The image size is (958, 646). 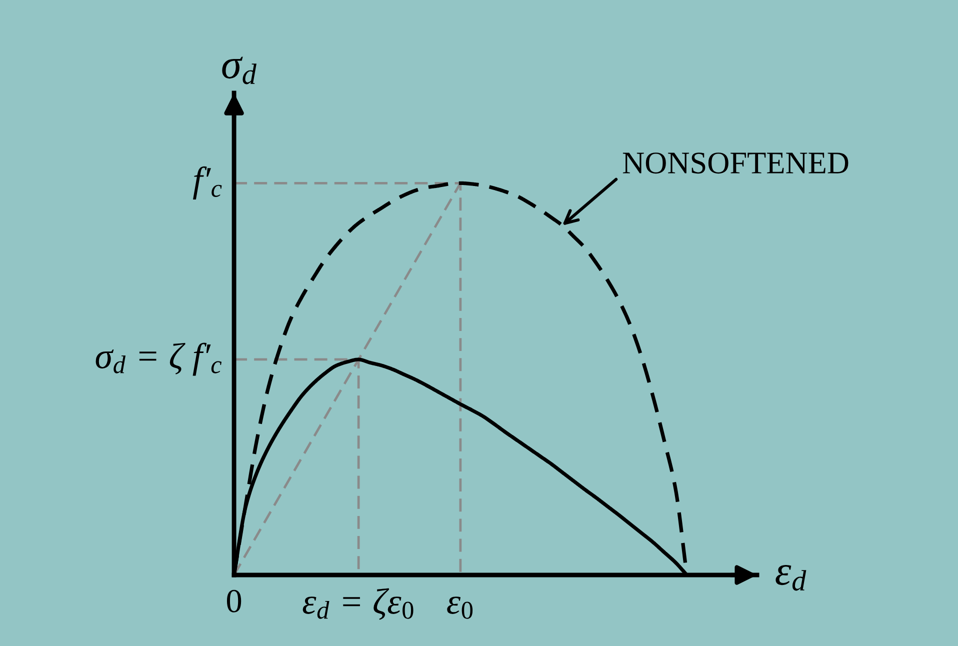 What do you see at coordinates (460, 607) in the screenshot?
I see `x-tick-label: ε$_{0}$` at bounding box center [460, 607].